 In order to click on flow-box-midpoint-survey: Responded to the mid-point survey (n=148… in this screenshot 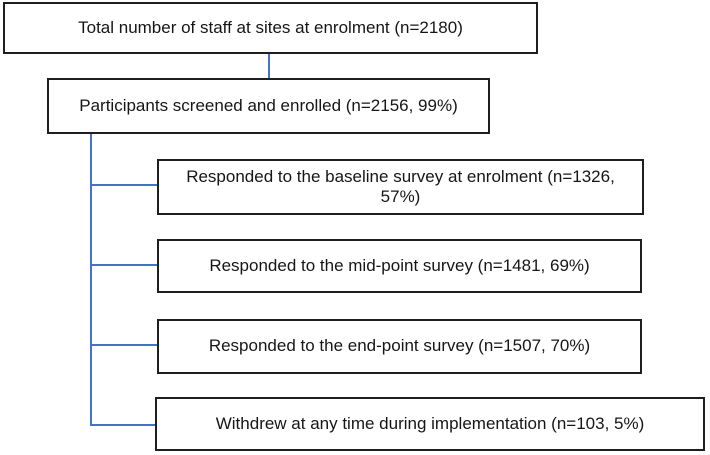, I will do `click(399, 266)`.